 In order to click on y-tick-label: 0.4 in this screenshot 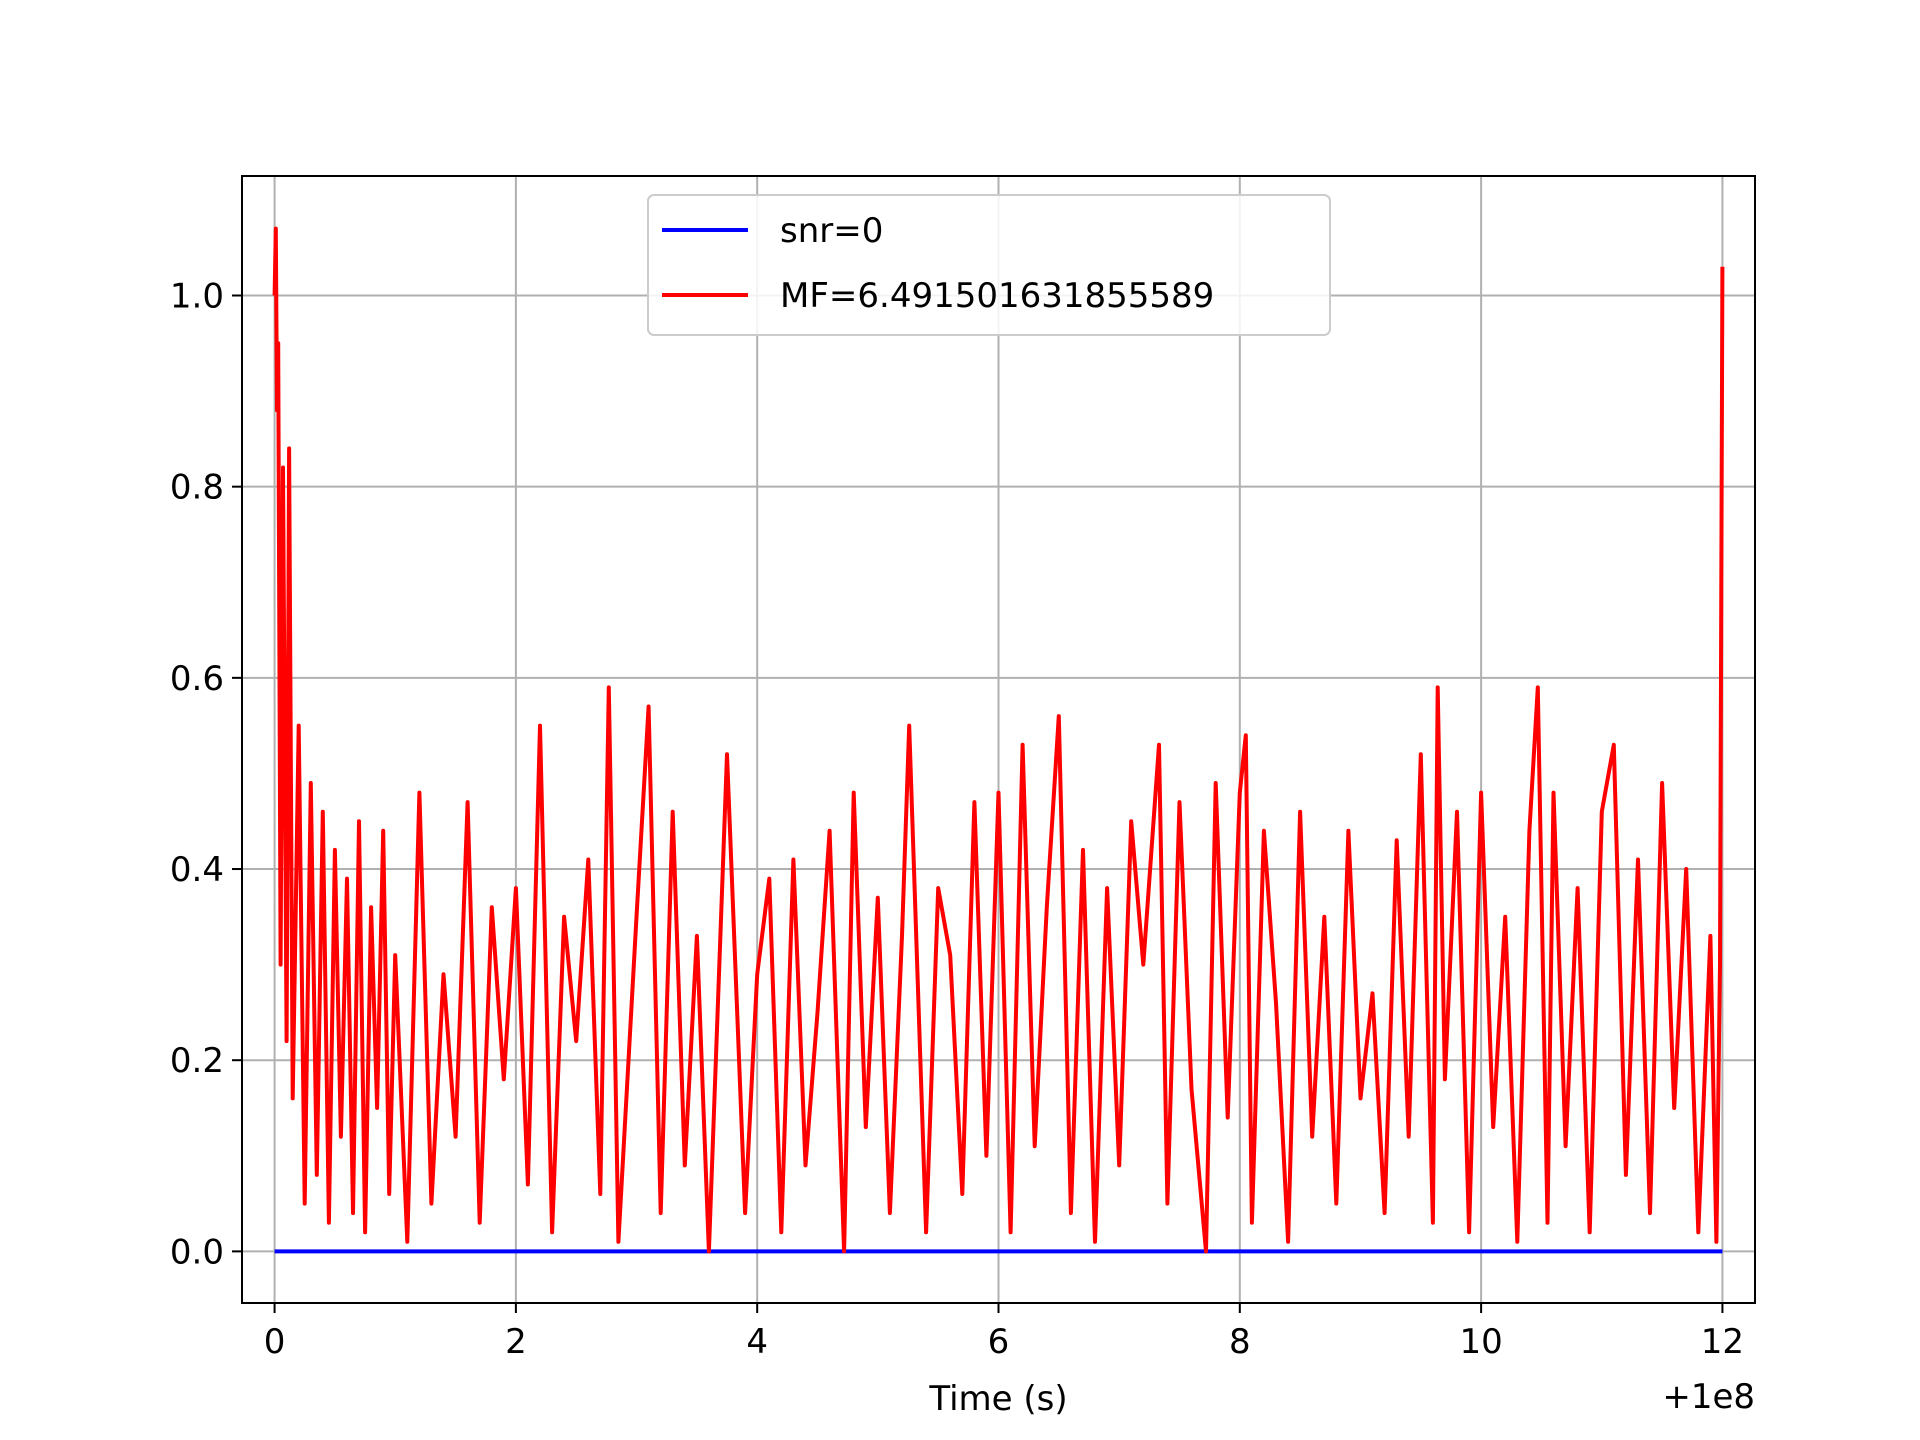, I will do `click(197, 870)`.